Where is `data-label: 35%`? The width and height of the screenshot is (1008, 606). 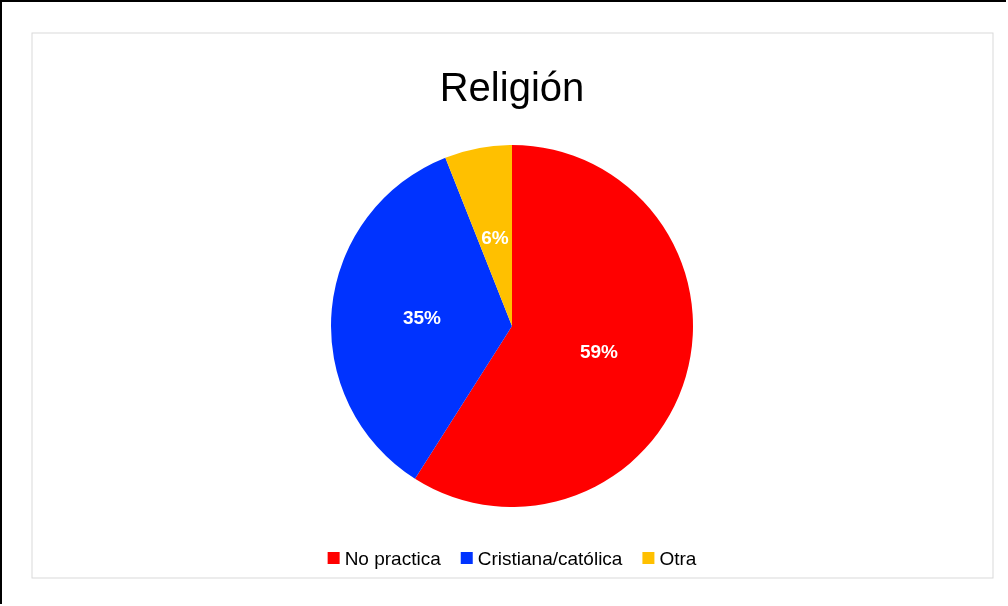
data-label: 35% is located at coordinates (422, 318).